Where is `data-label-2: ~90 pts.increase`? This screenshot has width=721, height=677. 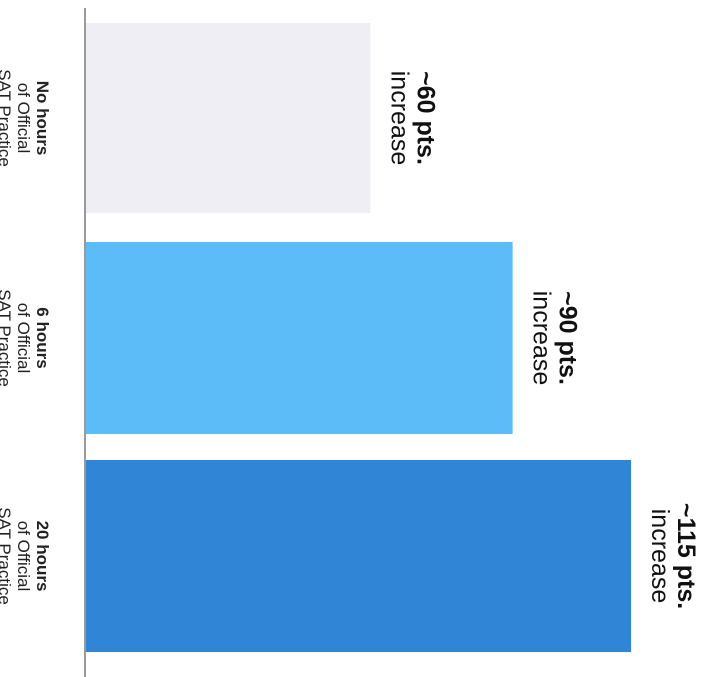
data-label-2: ~90 pts.increase is located at coordinates (555, 338).